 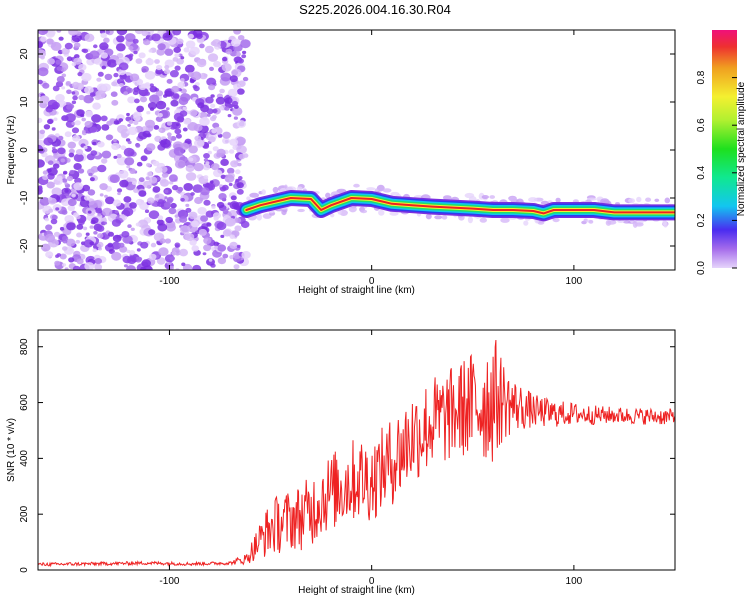 What do you see at coordinates (574, 281) in the screenshot?
I see `x-tick-label: 100` at bounding box center [574, 281].